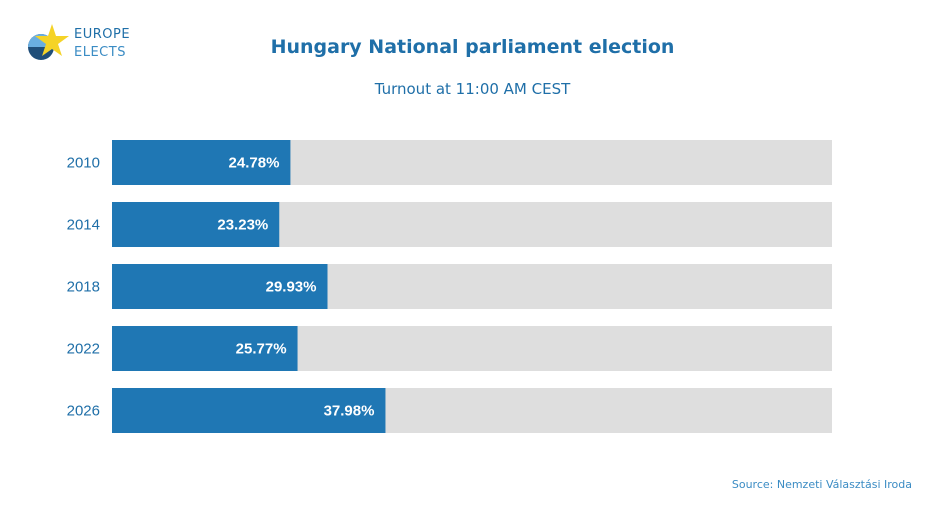 The width and height of the screenshot is (945, 515). Describe the element at coordinates (83, 225) in the screenshot. I see `category-label-2014: 2014` at that location.